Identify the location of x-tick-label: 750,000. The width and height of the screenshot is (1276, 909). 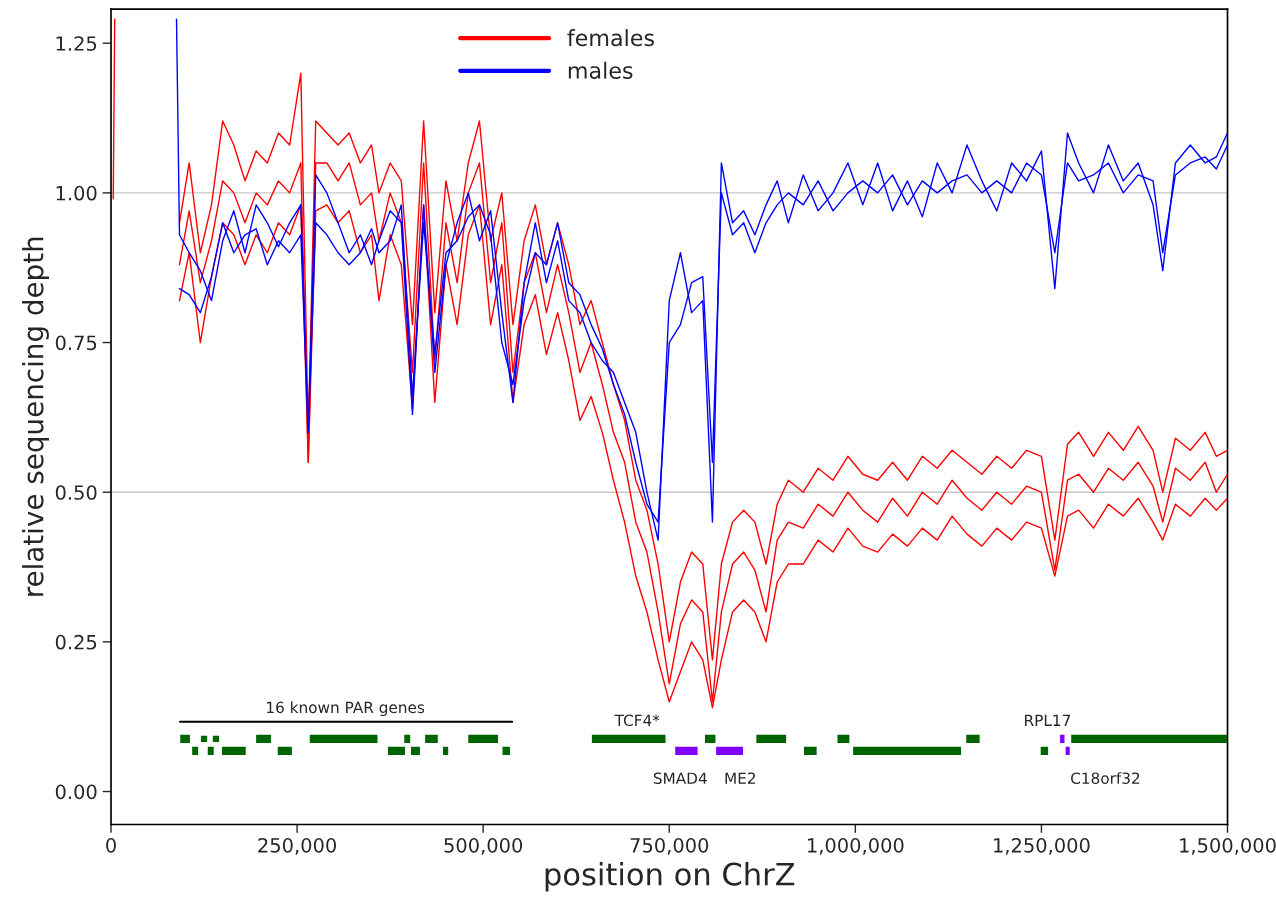
(669, 846).